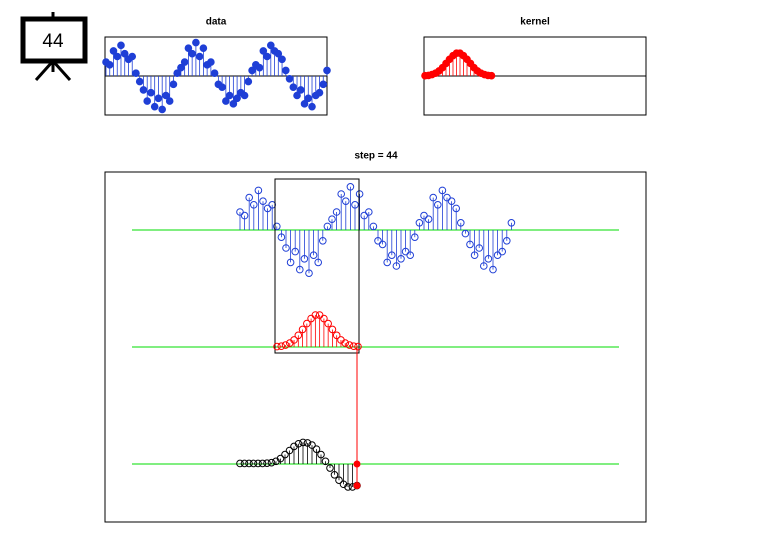  I want to click on window-box, so click(317, 266).